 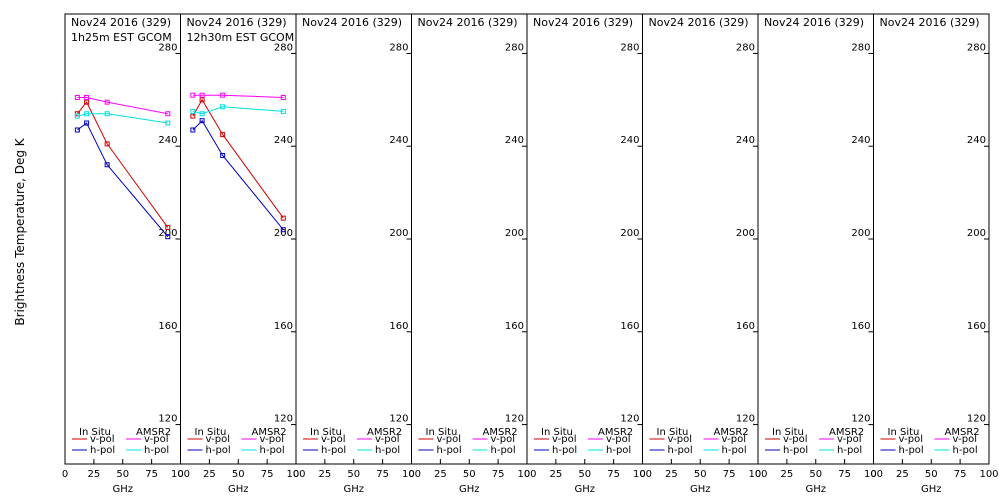 What do you see at coordinates (238, 175) in the screenshot?
I see `series-line-insitu_h` at bounding box center [238, 175].